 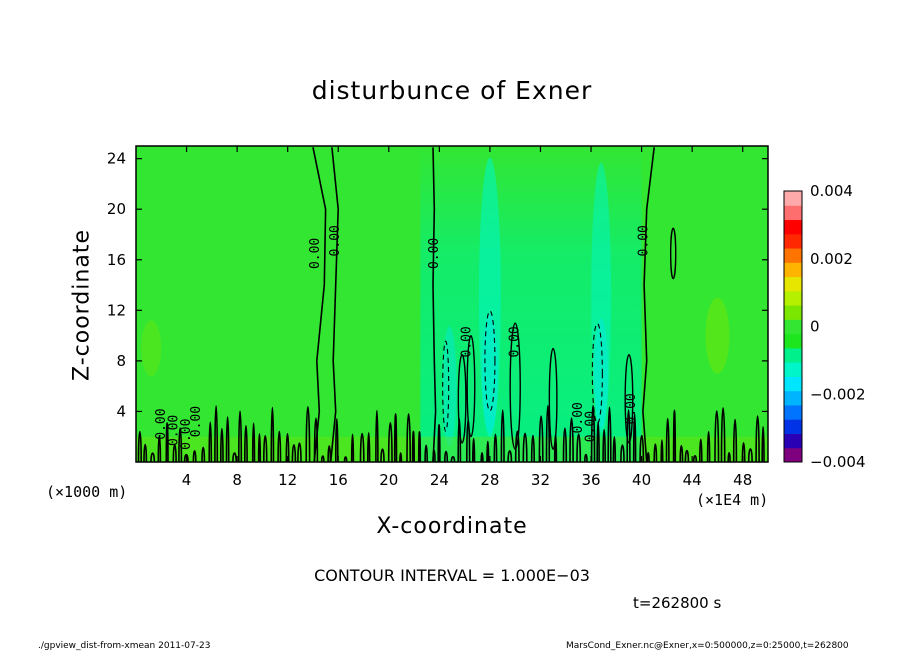 I want to click on y-tick-label: 4, so click(x=121, y=411).